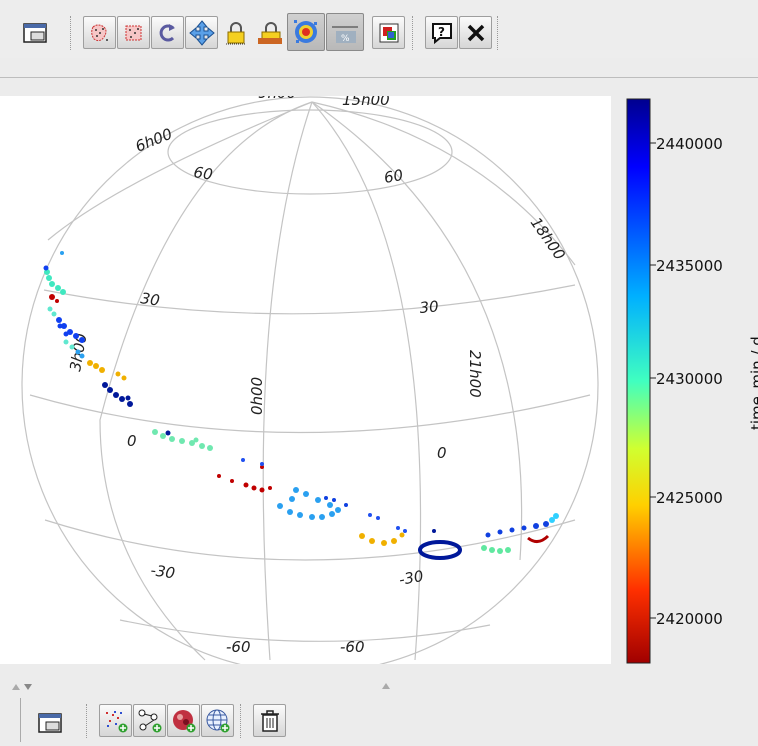  What do you see at coordinates (638, 381) in the screenshot?
I see `colorbar-gradient` at bounding box center [638, 381].